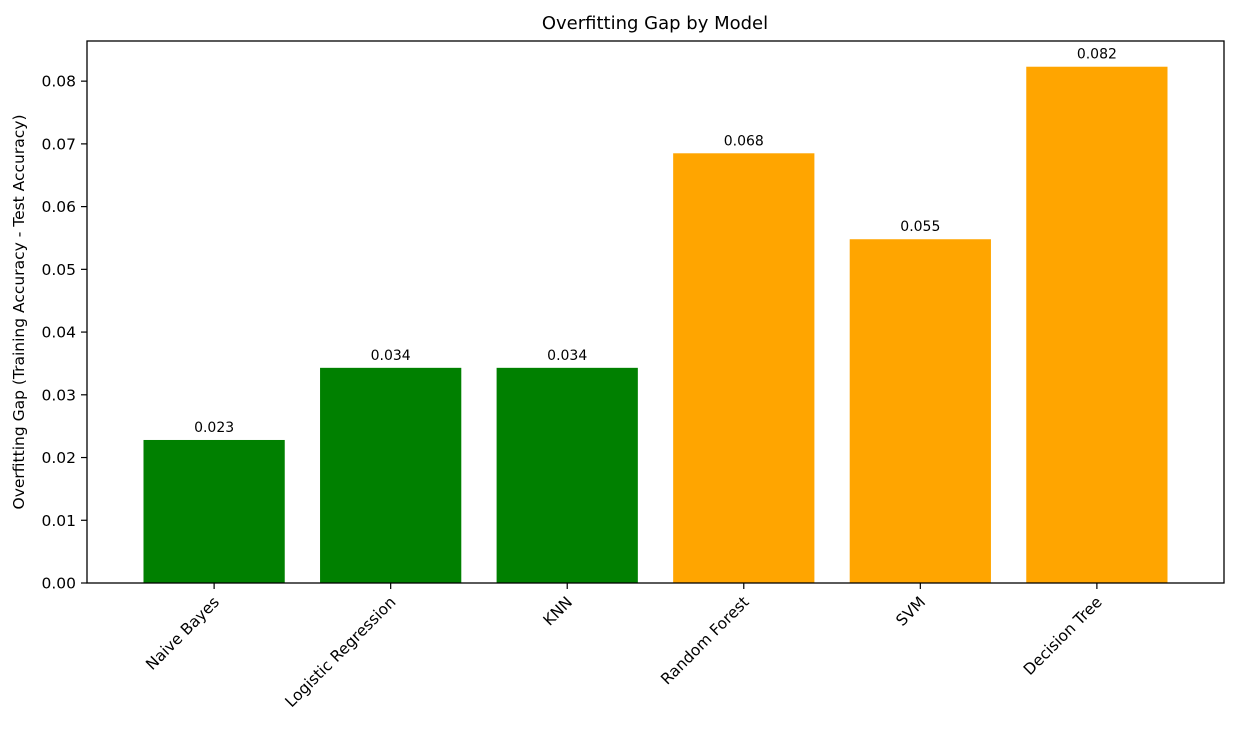 The width and height of the screenshot is (1240, 739). I want to click on y-tick-label: 0.08, so click(58, 82).